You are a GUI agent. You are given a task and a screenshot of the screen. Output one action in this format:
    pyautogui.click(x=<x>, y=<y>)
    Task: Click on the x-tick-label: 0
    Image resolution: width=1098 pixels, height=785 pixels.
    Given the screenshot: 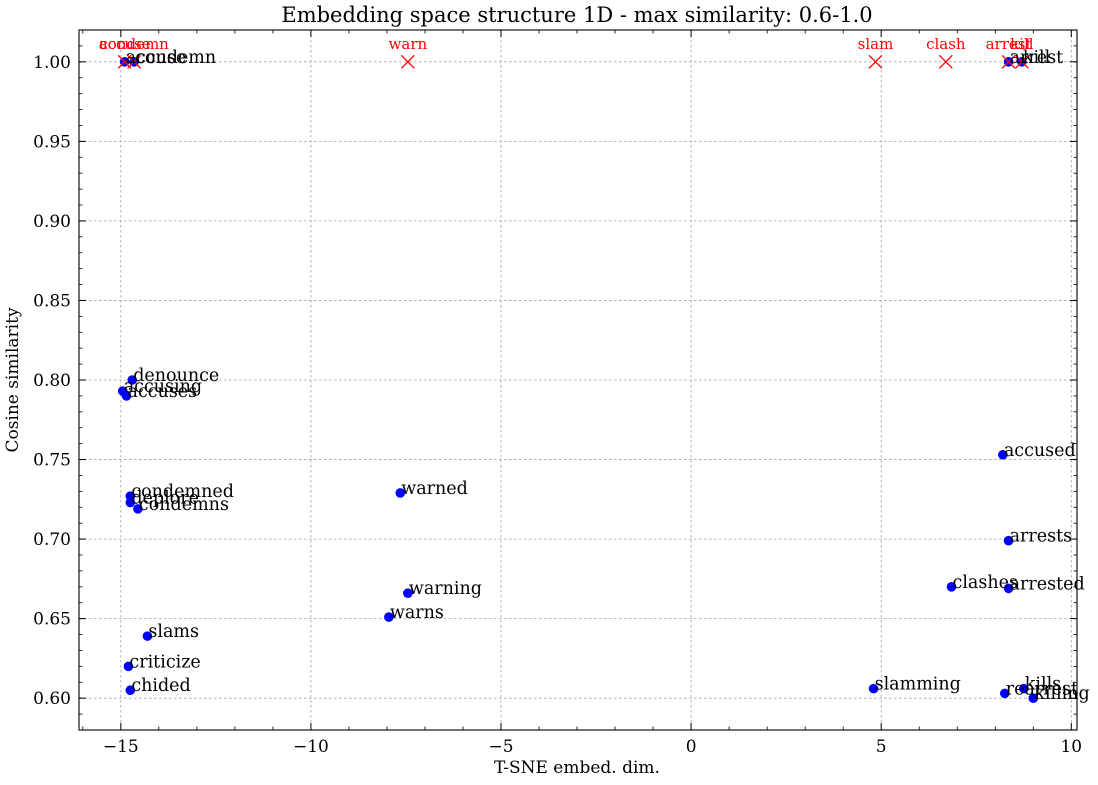 What is the action you would take?
    pyautogui.click(x=691, y=747)
    